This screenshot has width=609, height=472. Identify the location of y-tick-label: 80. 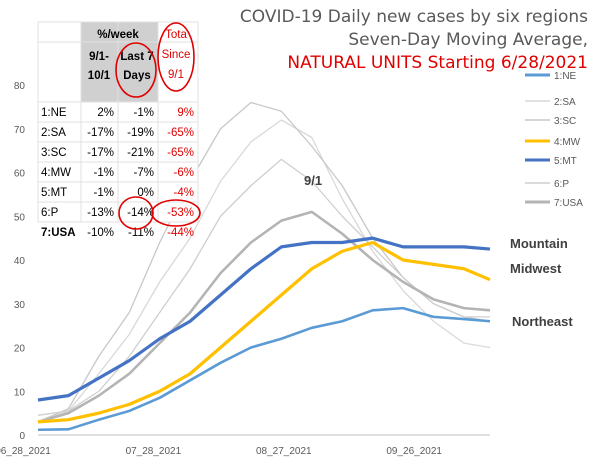
(20, 86).